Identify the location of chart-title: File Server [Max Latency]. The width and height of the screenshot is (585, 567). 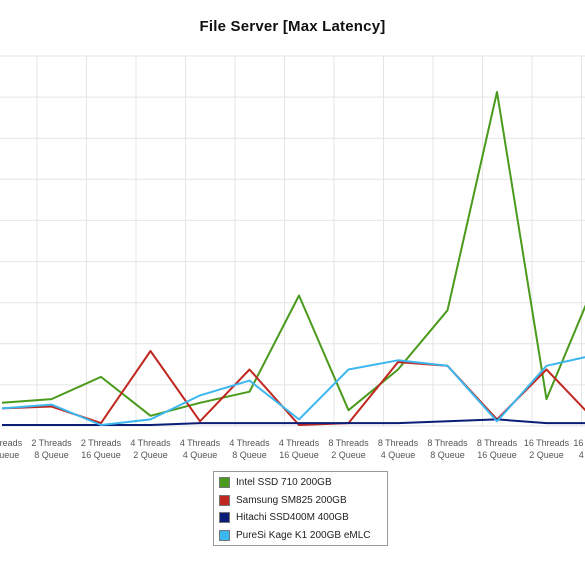
(292, 26).